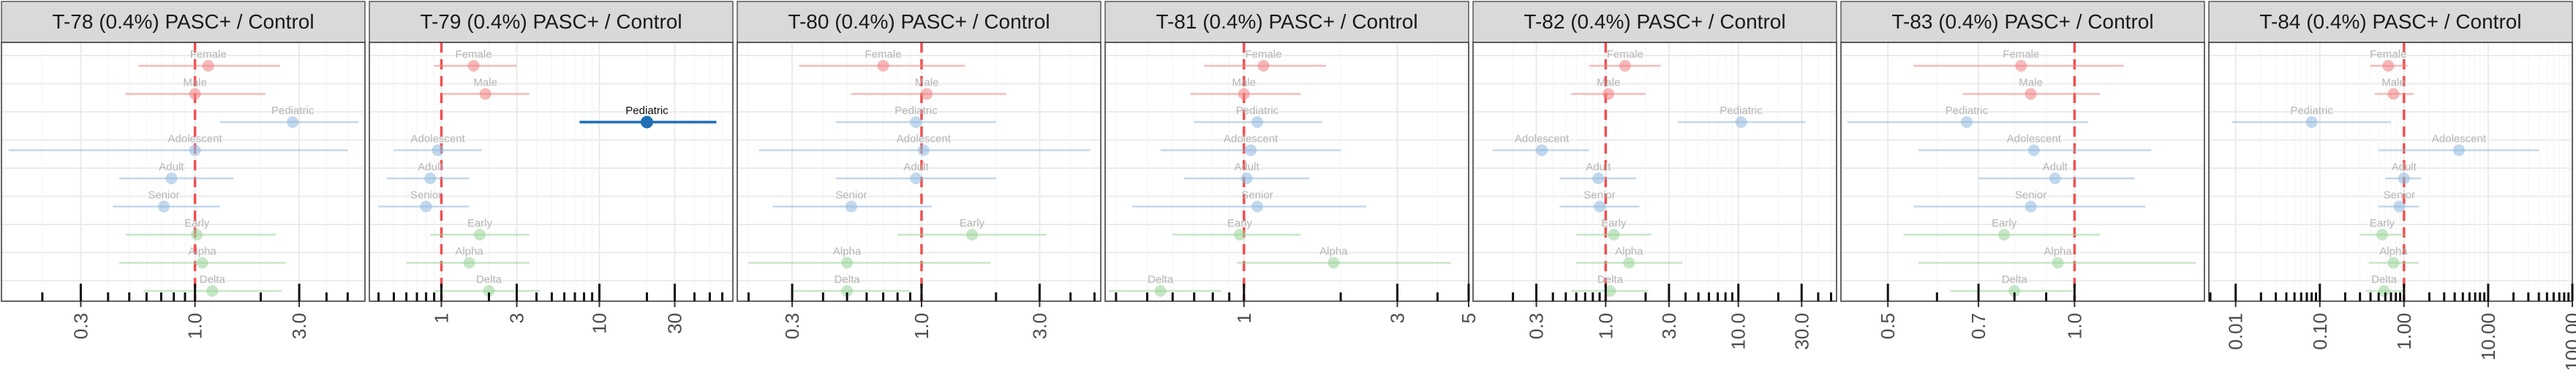  Describe the element at coordinates (2404, 331) in the screenshot. I see `axis-tick-label: 1.00` at that location.